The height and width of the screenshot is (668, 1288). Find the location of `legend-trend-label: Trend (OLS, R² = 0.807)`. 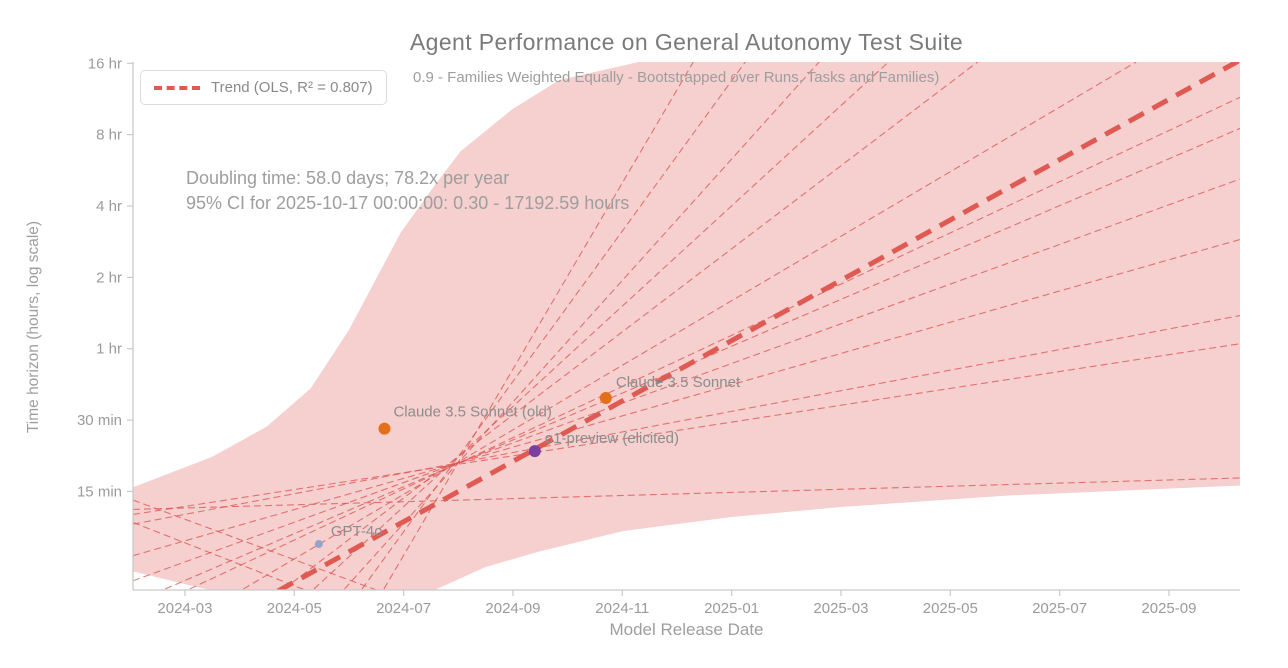

legend-trend-label: Trend (OLS, R² = 0.807) is located at coordinates (292, 87).